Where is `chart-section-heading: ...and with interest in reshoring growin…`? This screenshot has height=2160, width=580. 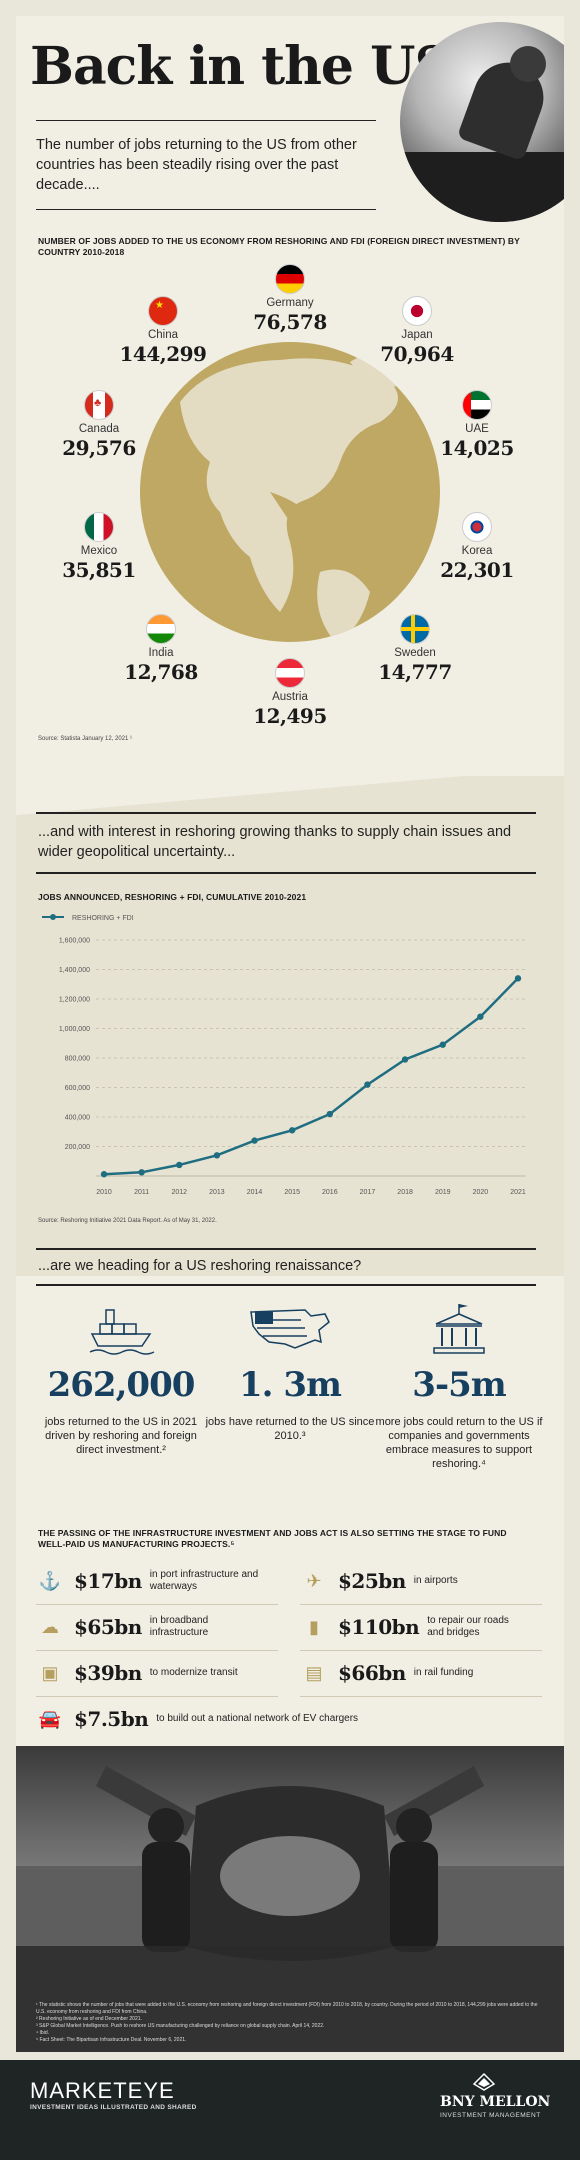
chart-section-heading: ...and with interest in reshoring growin… is located at coordinates (275, 842).